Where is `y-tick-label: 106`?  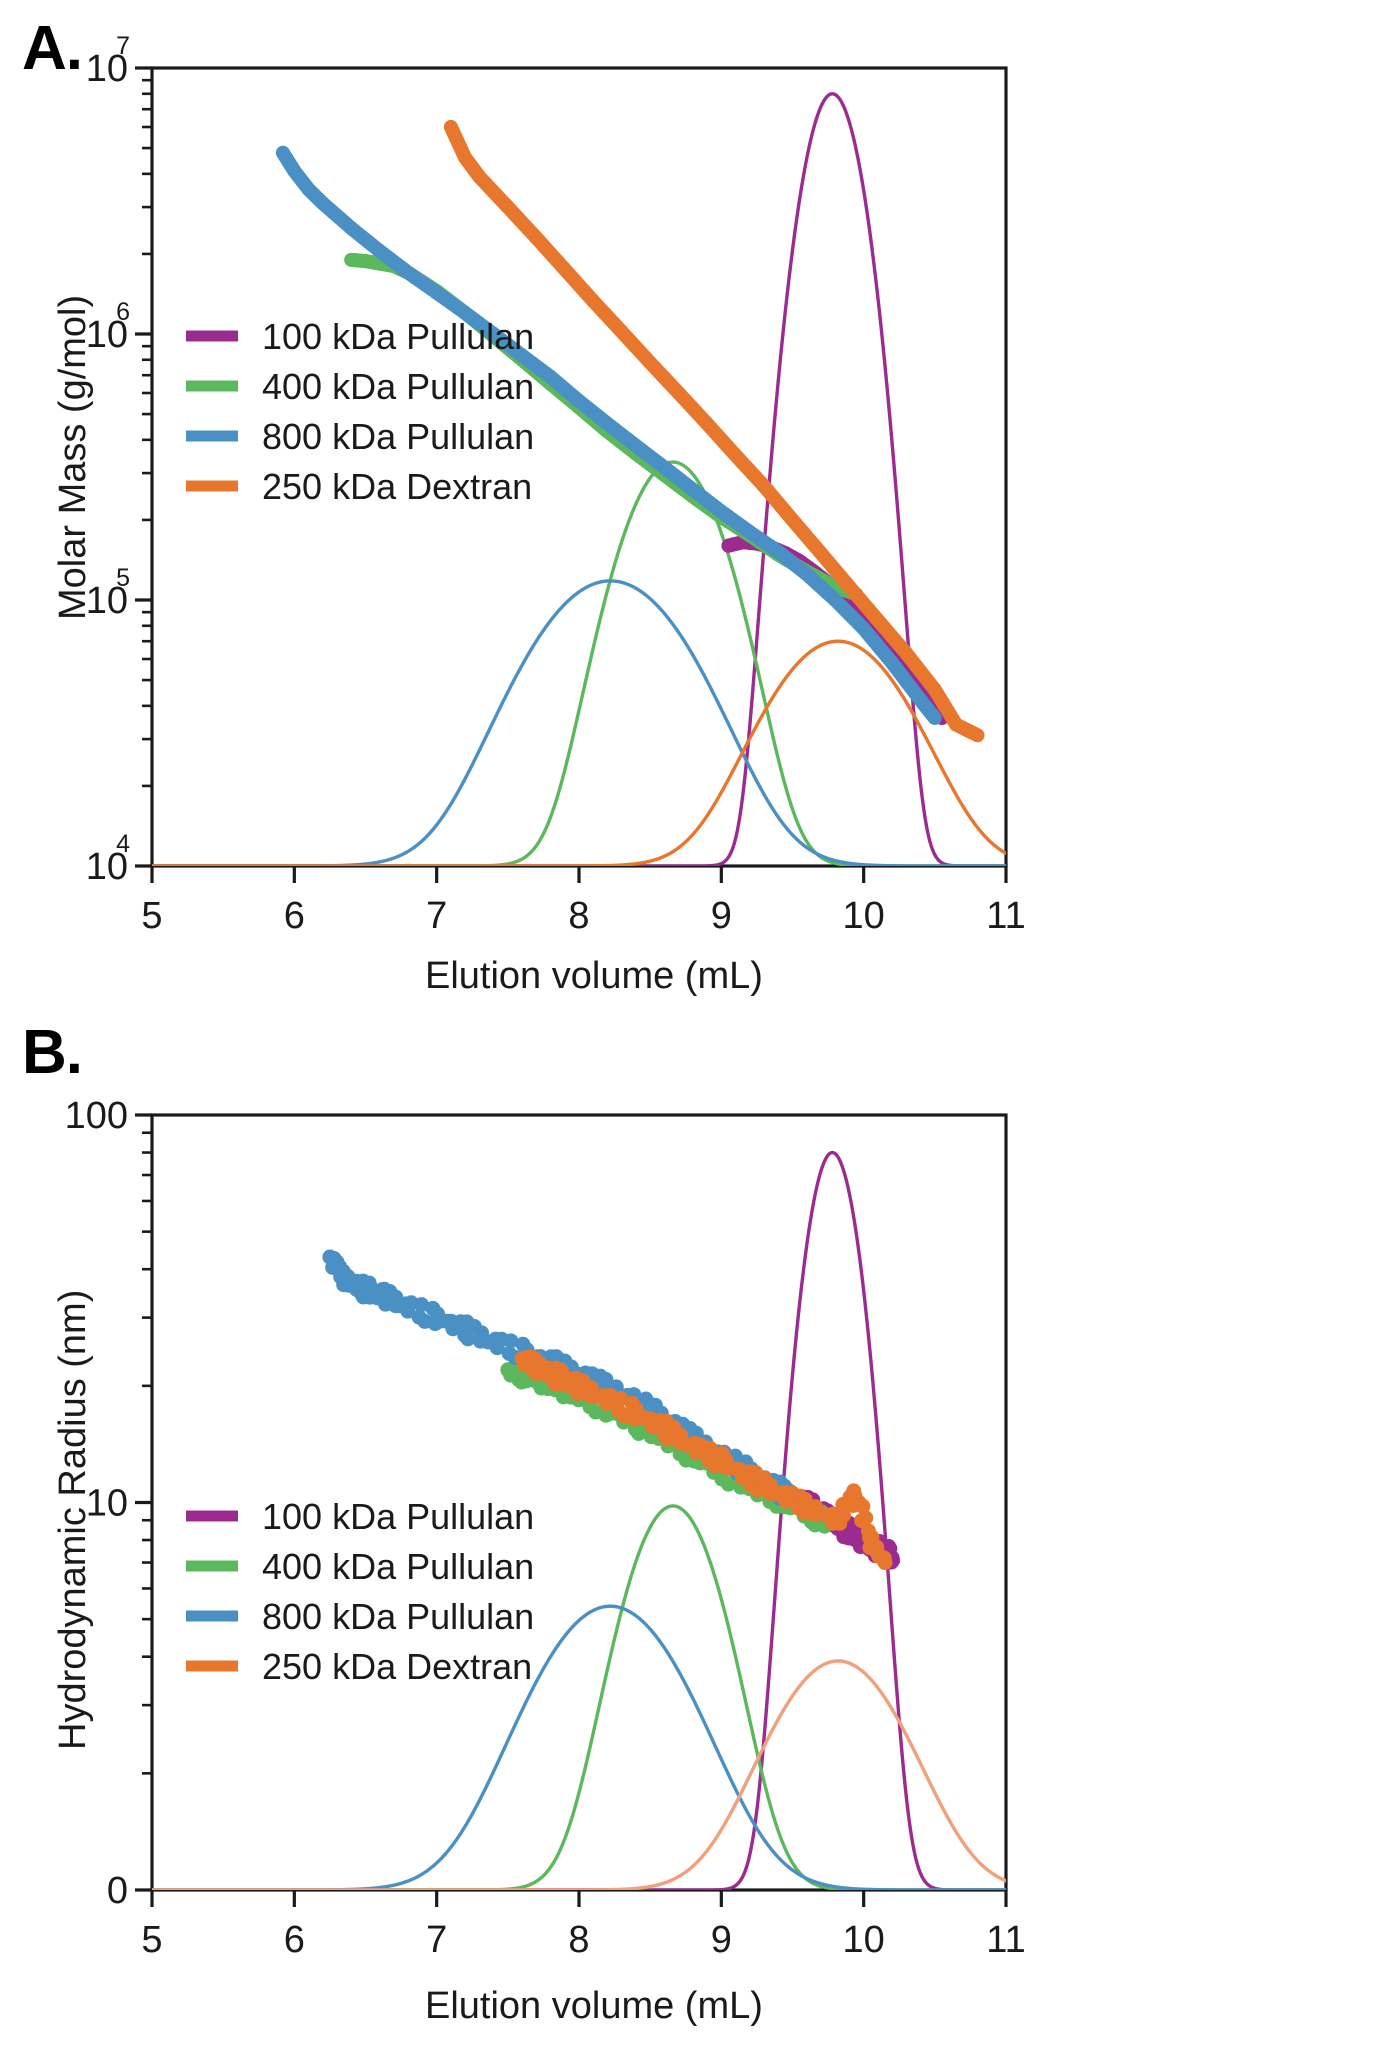 y-tick-label: 106 is located at coordinates (108, 327).